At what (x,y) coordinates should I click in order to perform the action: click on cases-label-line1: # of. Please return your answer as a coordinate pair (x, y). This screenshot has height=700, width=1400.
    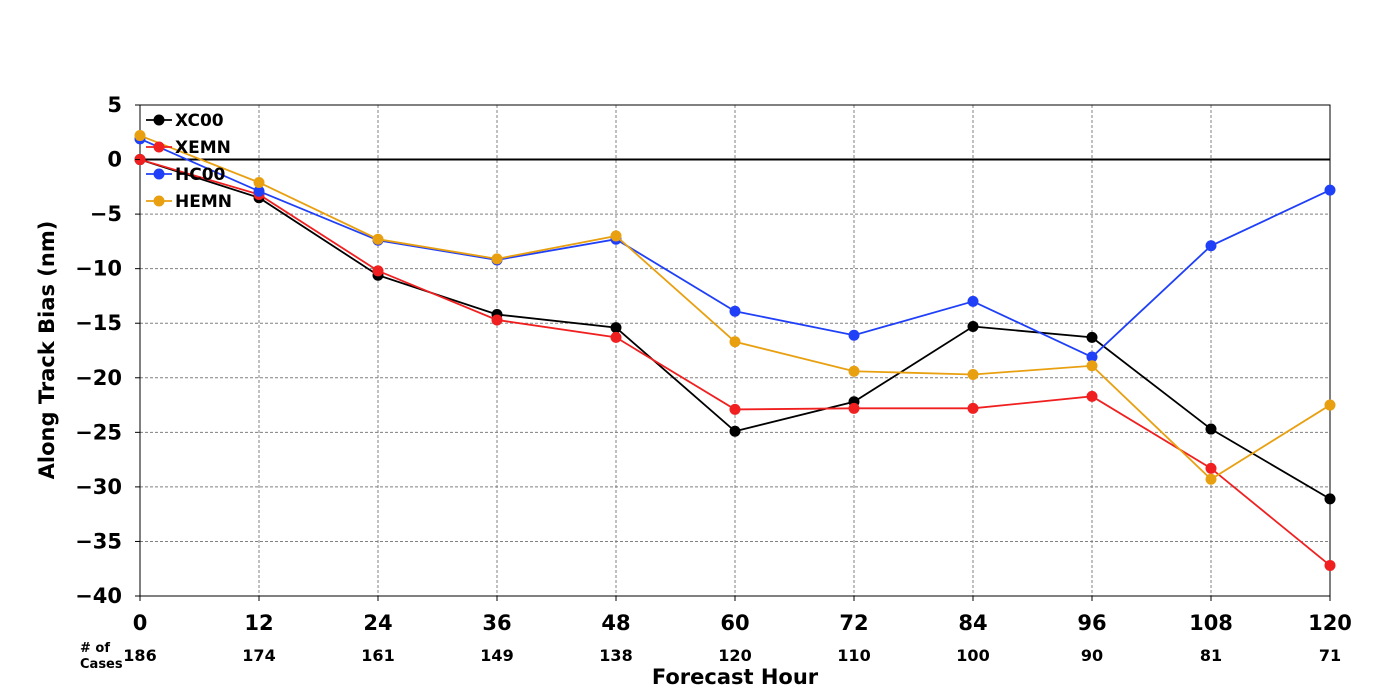
    Looking at the image, I should click on (95, 648).